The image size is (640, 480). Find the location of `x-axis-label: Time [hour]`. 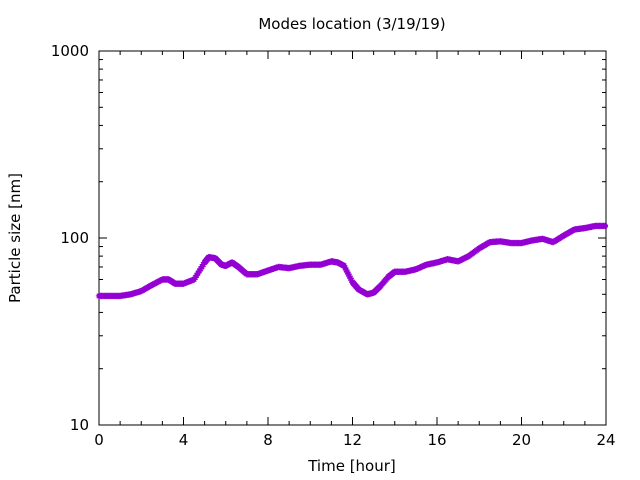

x-axis-label: Time [hour] is located at coordinates (351, 466).